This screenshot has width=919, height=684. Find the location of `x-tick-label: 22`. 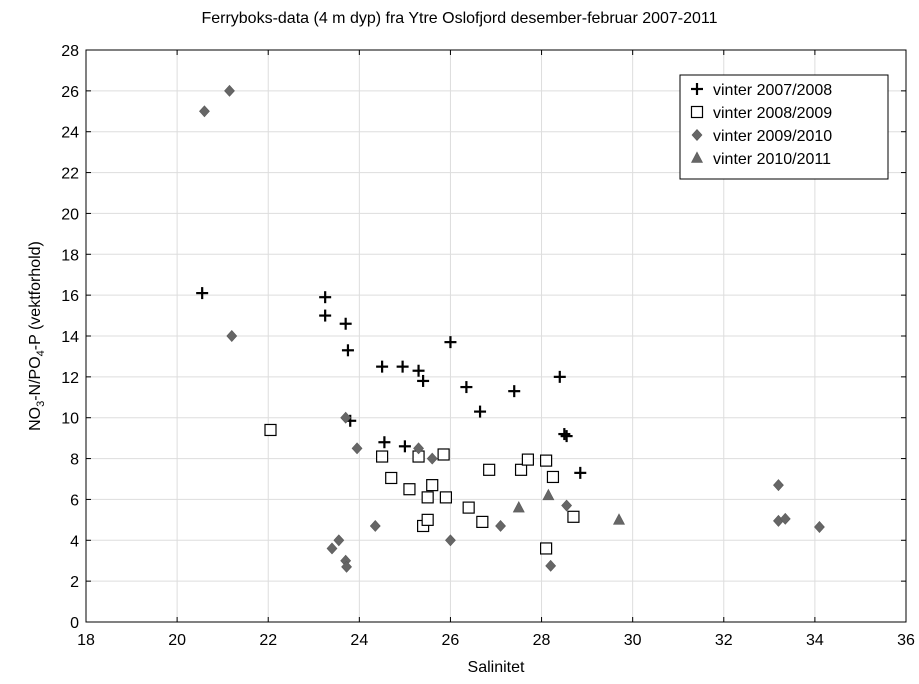

x-tick-label: 22 is located at coordinates (268, 640).